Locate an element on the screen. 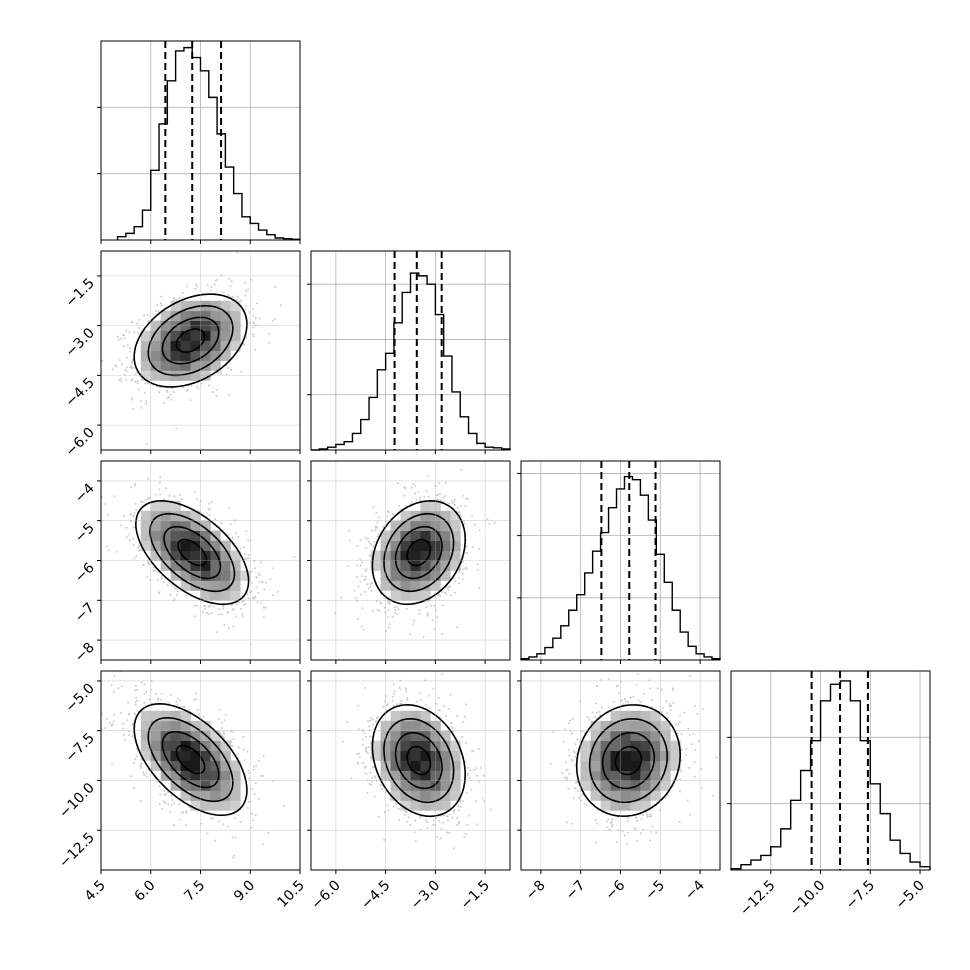 The width and height of the screenshot is (970, 970). ytick-label: −5.0 is located at coordinates (79, 697).